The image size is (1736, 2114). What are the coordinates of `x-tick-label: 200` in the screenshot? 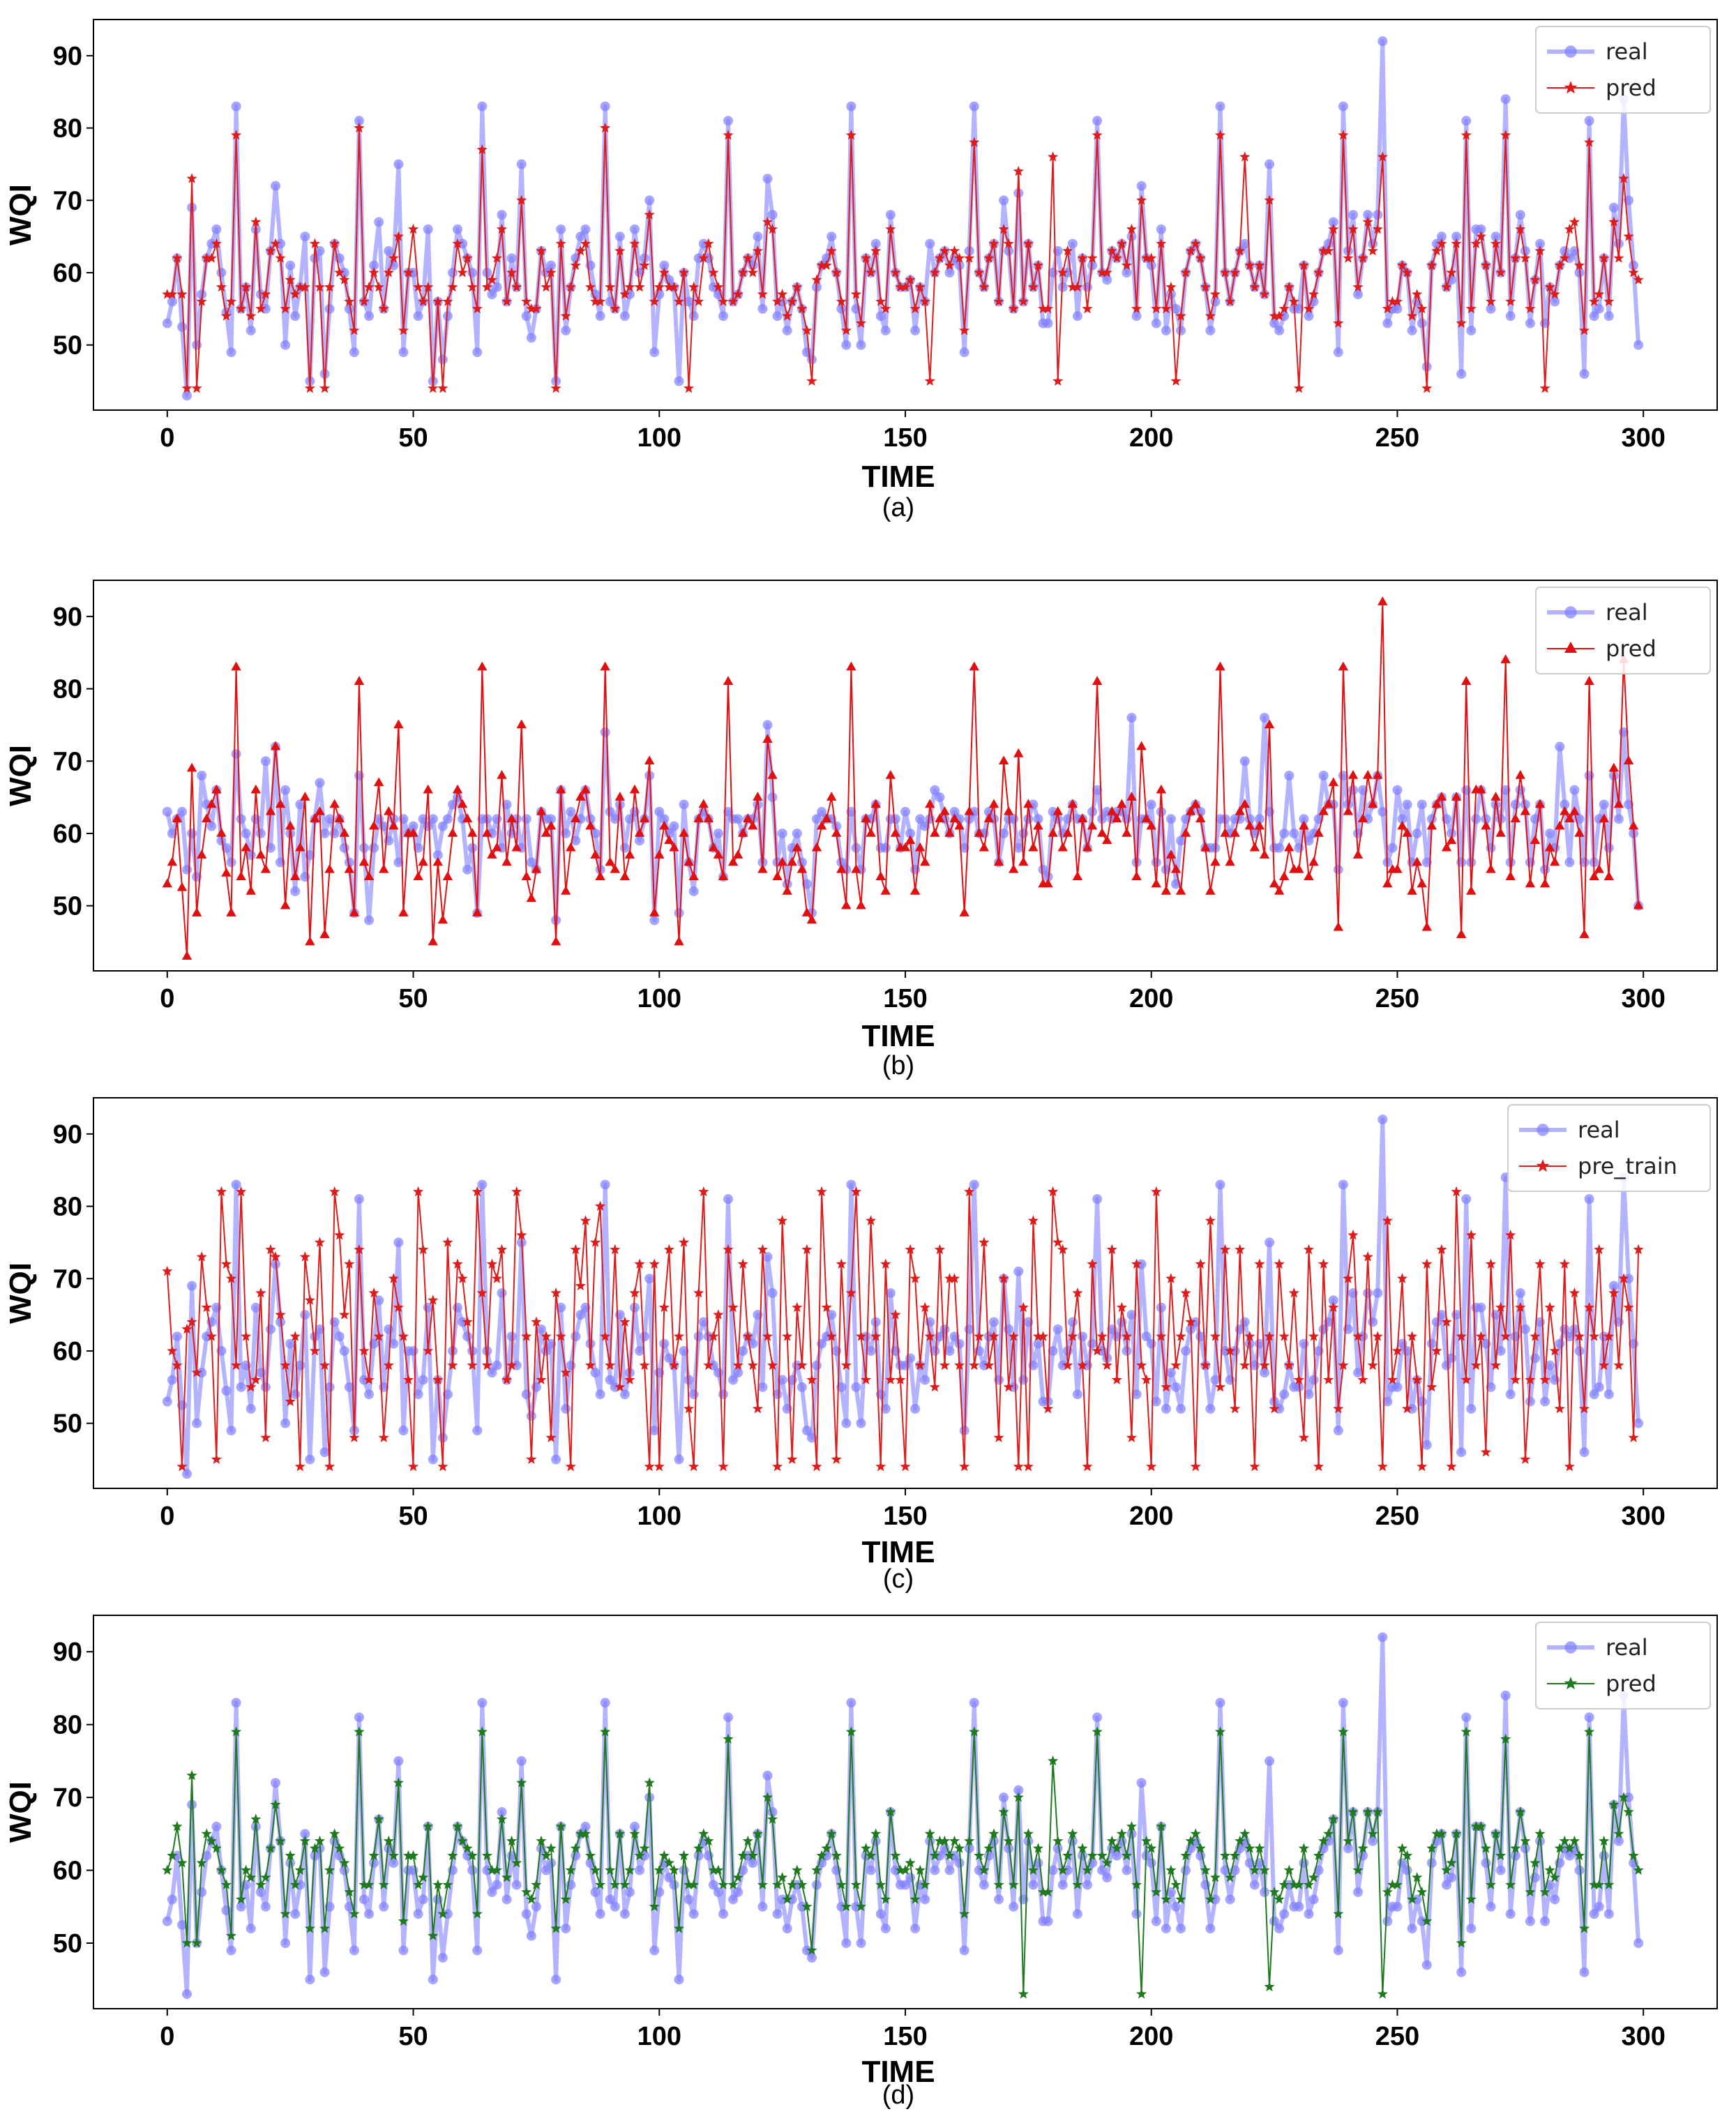 It's located at (1151, 999).